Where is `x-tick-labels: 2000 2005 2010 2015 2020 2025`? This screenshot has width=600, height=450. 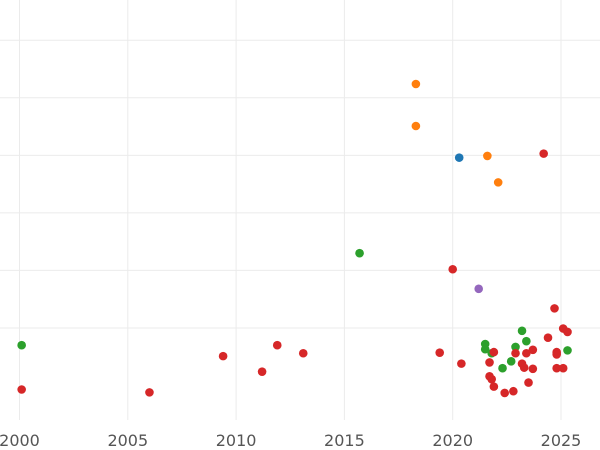
x-tick-labels: 2000 2005 2010 2015 2020 2025 is located at coordinates (290, 440).